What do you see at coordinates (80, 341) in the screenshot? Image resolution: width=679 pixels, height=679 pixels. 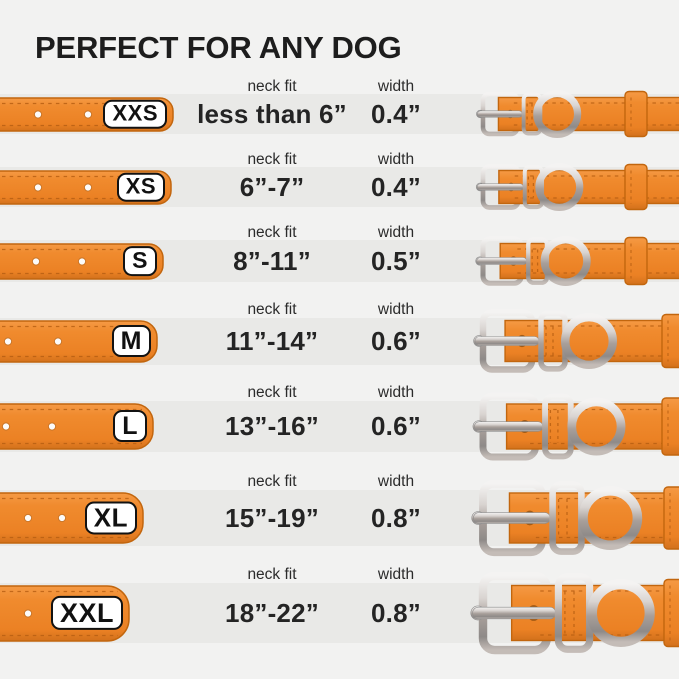 I see `collar-strap-graphic: M` at bounding box center [80, 341].